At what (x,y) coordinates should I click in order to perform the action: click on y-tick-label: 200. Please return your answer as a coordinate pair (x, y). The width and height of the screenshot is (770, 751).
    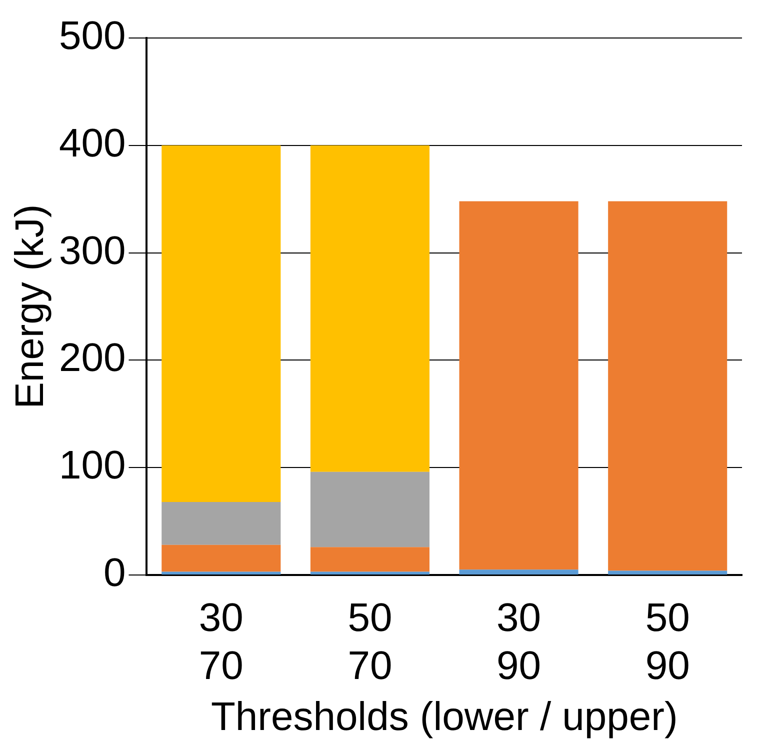
    Looking at the image, I should click on (92, 358).